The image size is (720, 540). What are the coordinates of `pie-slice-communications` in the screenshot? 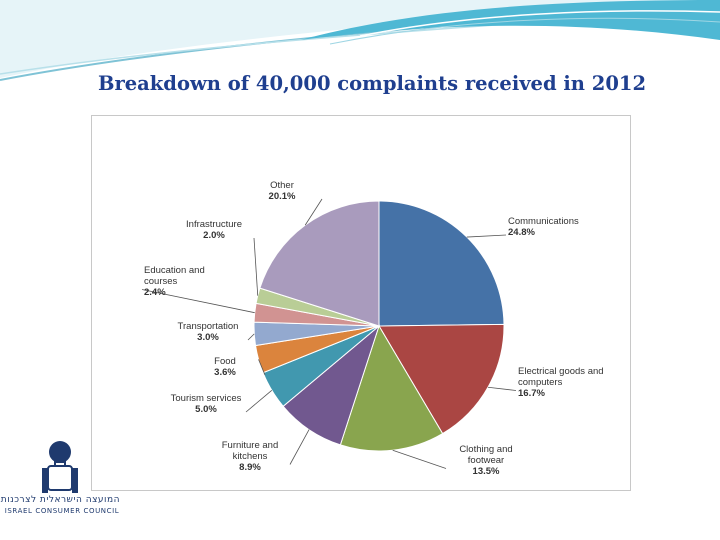 It's located at (441, 263).